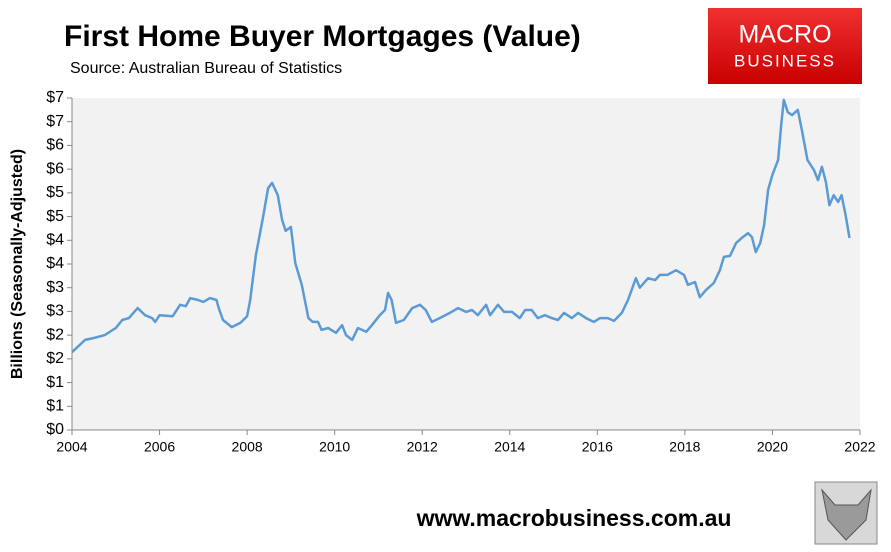  I want to click on x-tick-label: 2010, so click(334, 447).